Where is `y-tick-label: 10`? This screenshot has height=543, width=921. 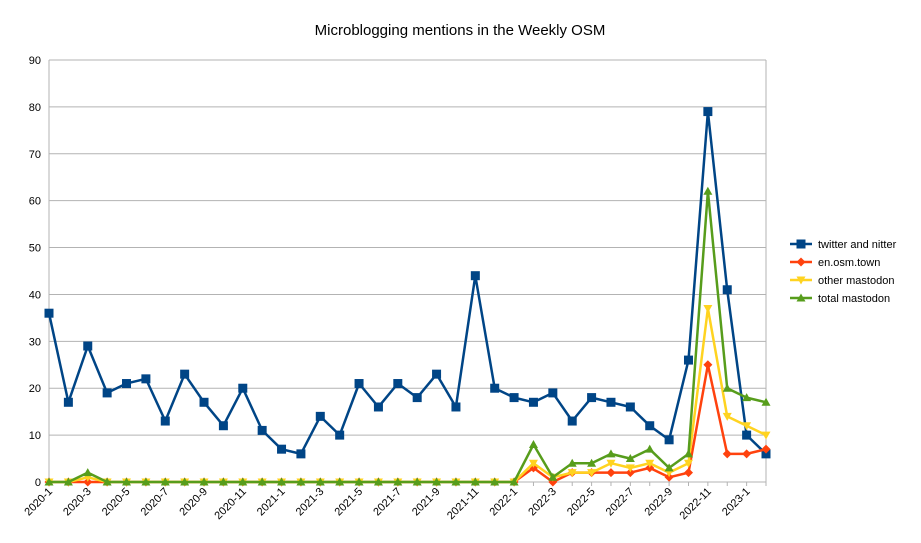
y-tick-label: 10 is located at coordinates (35, 436).